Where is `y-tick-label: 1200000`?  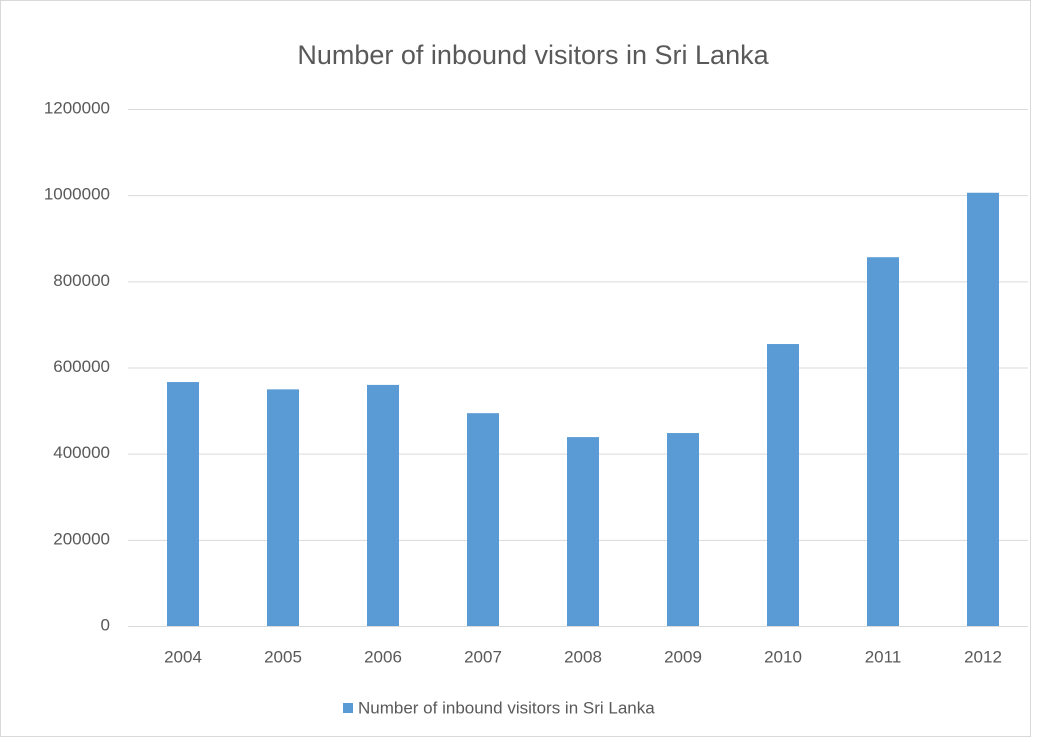
y-tick-label: 1200000 is located at coordinates (77, 107).